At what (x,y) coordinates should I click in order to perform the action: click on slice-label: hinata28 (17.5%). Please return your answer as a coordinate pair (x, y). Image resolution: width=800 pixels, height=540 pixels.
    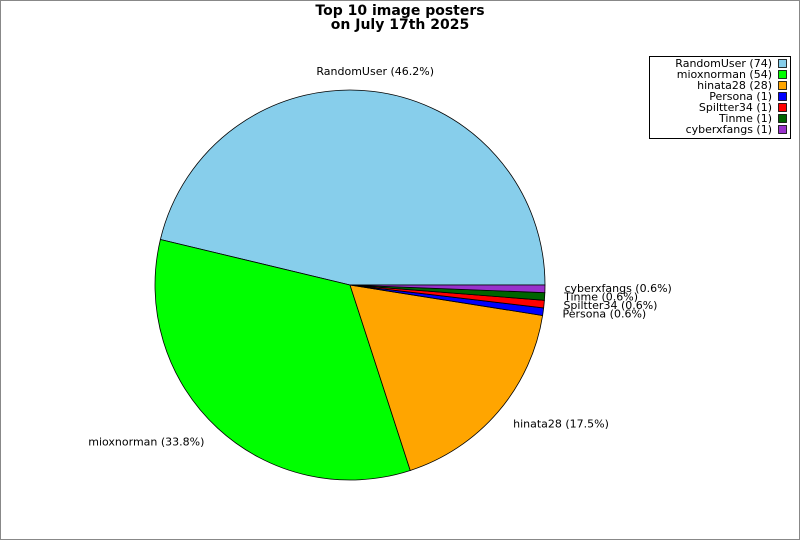
    Looking at the image, I should click on (561, 423).